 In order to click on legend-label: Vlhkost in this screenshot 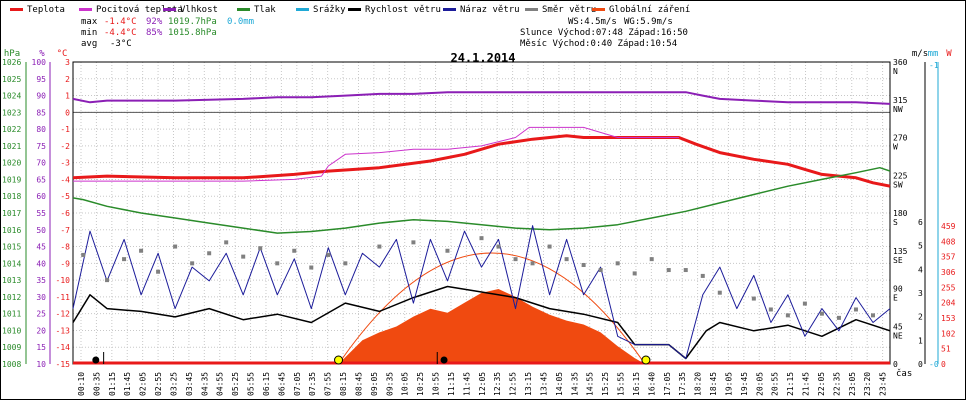, I will do `click(199, 10)`.